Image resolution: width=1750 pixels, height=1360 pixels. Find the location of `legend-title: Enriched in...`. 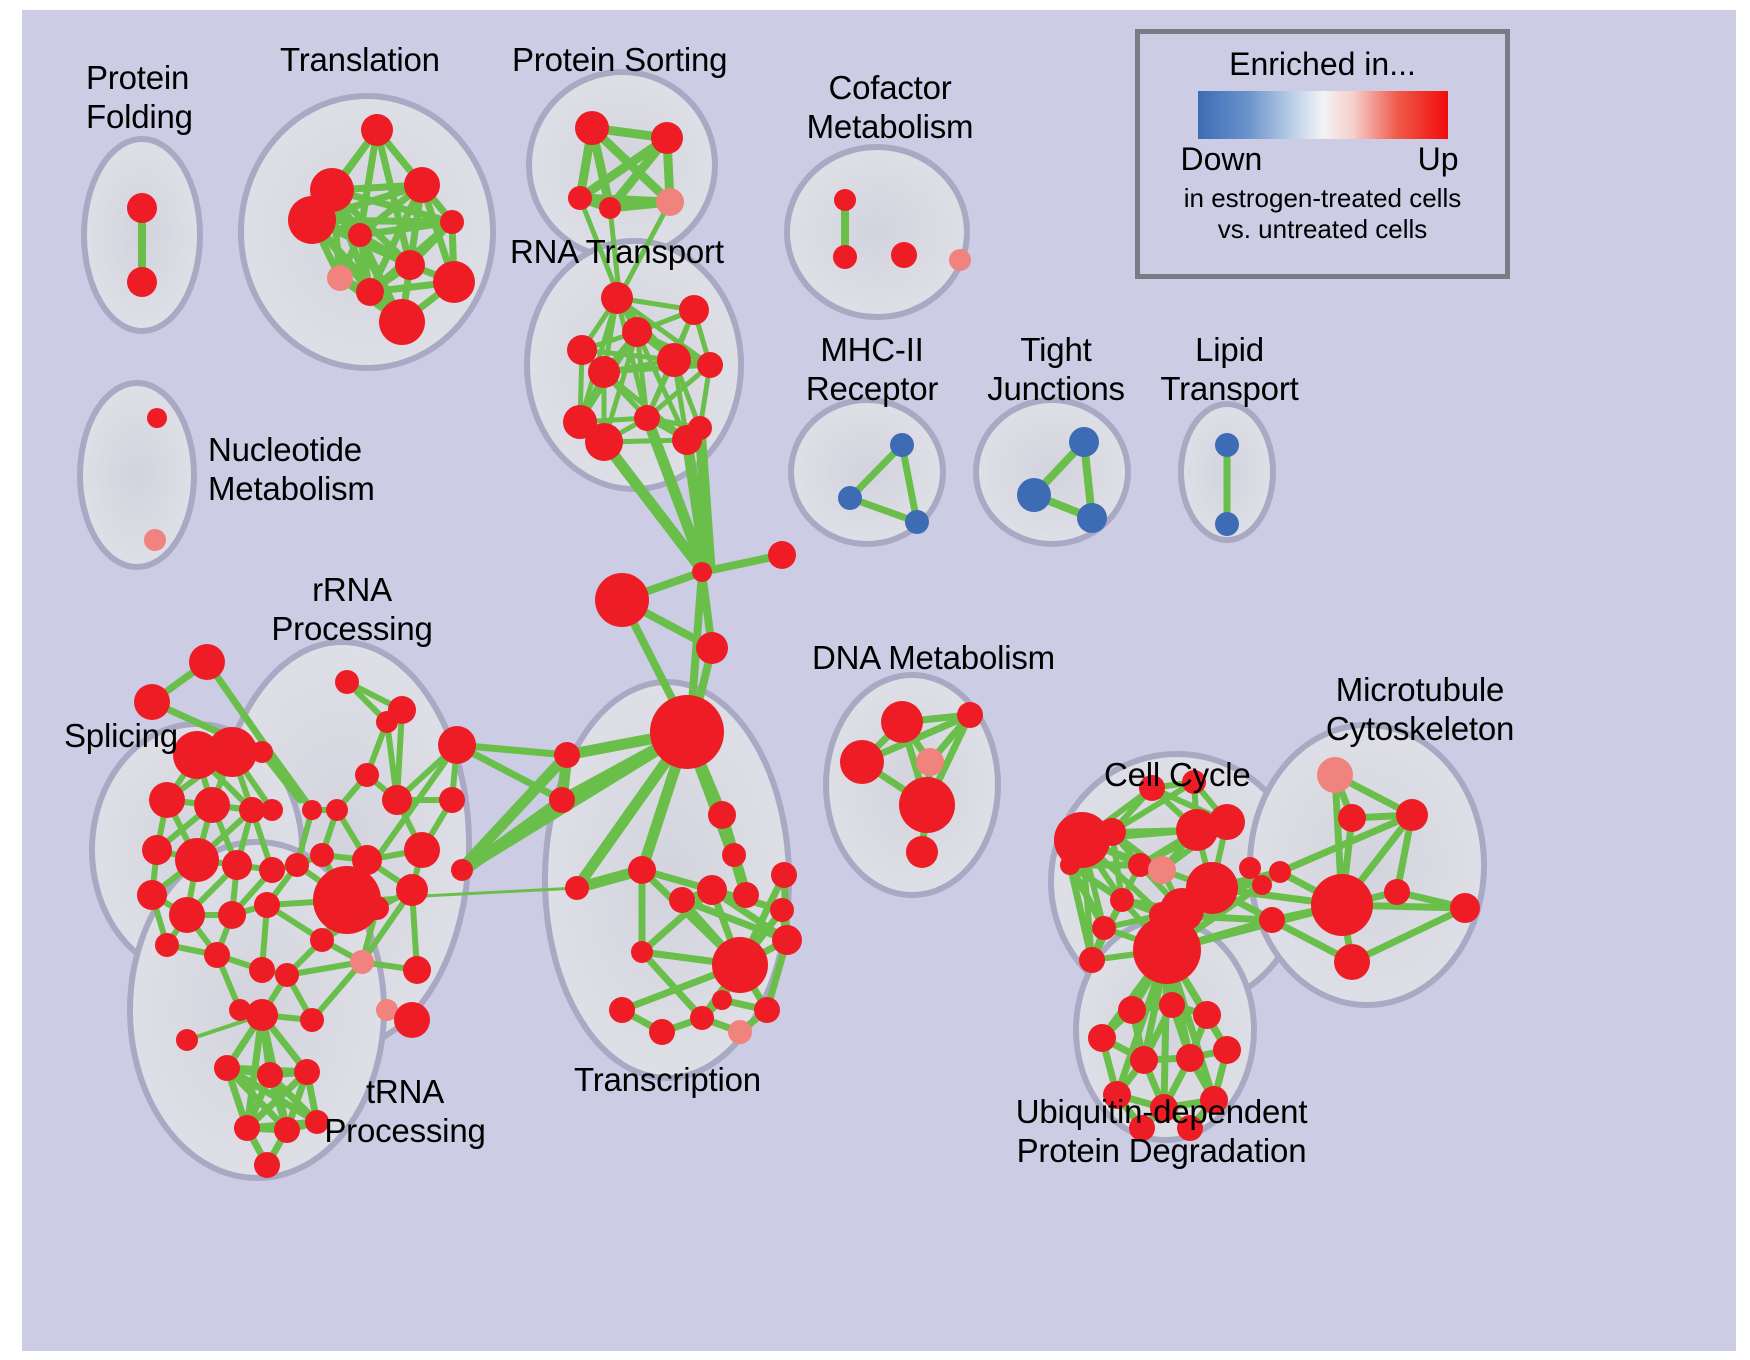

legend-title: Enriched in... is located at coordinates (1322, 64).